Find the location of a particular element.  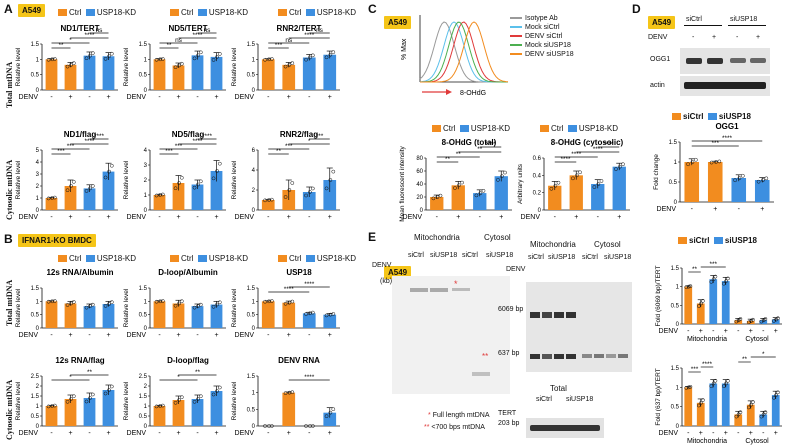

kd-swatch is located at coordinates (718, 241).